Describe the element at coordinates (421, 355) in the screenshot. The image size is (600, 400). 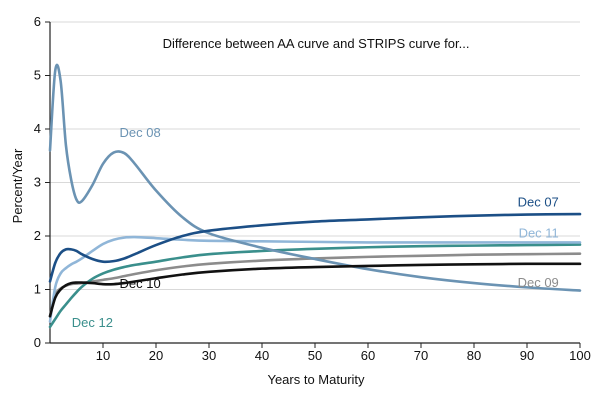
I see `x-tick-label-70: 70` at that location.